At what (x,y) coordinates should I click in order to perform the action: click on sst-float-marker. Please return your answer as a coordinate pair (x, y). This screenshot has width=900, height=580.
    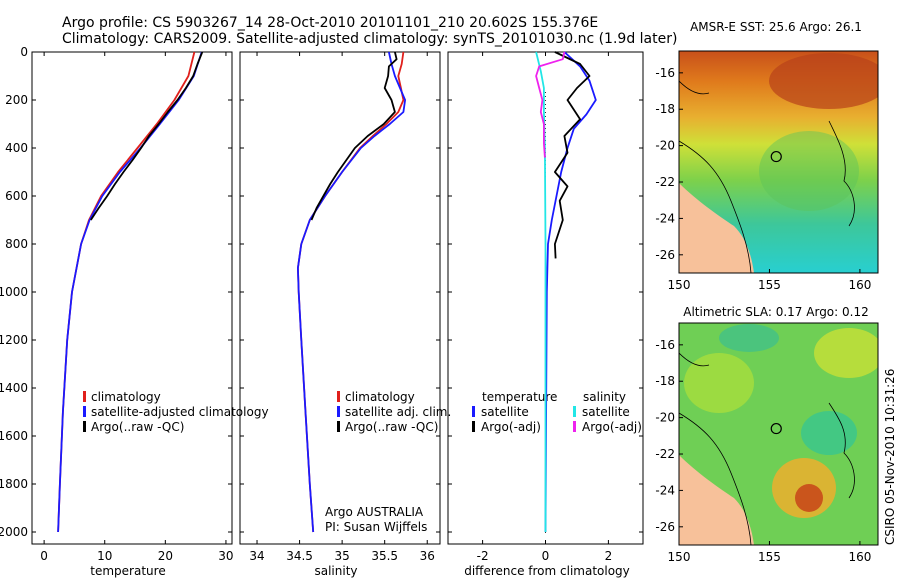
    Looking at the image, I should click on (776, 156).